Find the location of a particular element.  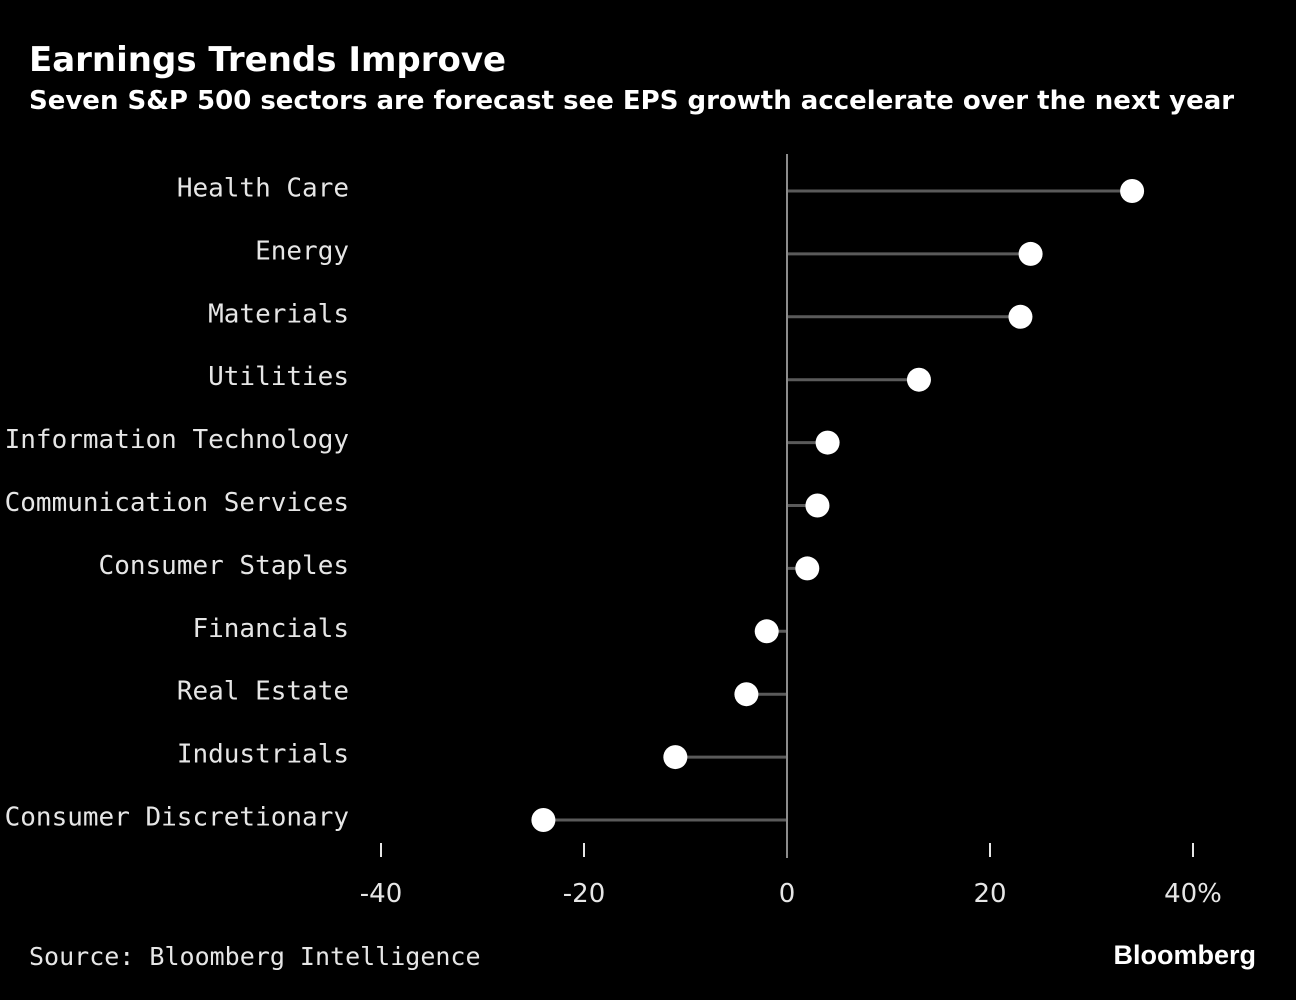

x-tick-label-0: 0 is located at coordinates (787, 894).